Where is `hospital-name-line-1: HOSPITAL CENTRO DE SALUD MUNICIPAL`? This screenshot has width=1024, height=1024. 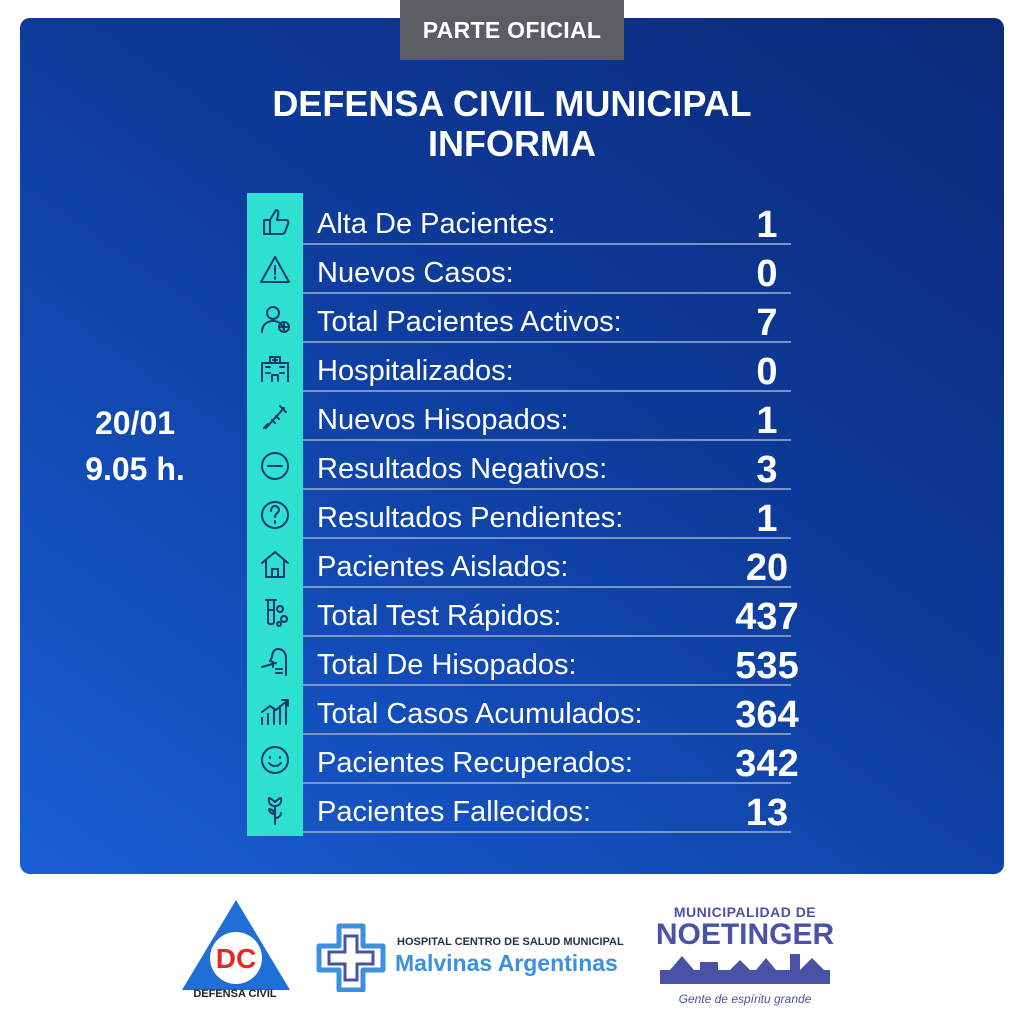 hospital-name-line-1: HOSPITAL CENTRO DE SALUD MUNICIPAL is located at coordinates (510, 942).